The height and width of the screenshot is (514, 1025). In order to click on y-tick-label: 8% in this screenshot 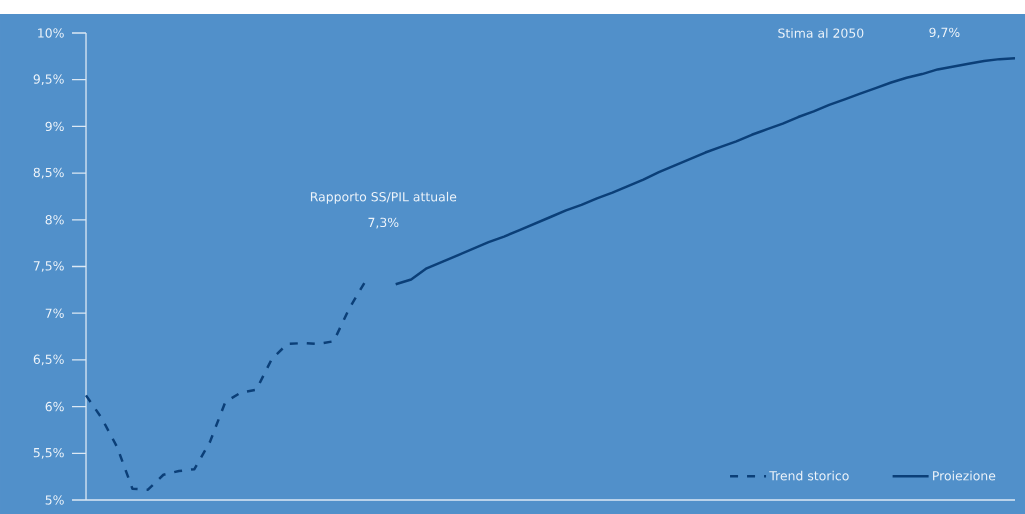, I will do `click(54, 220)`.